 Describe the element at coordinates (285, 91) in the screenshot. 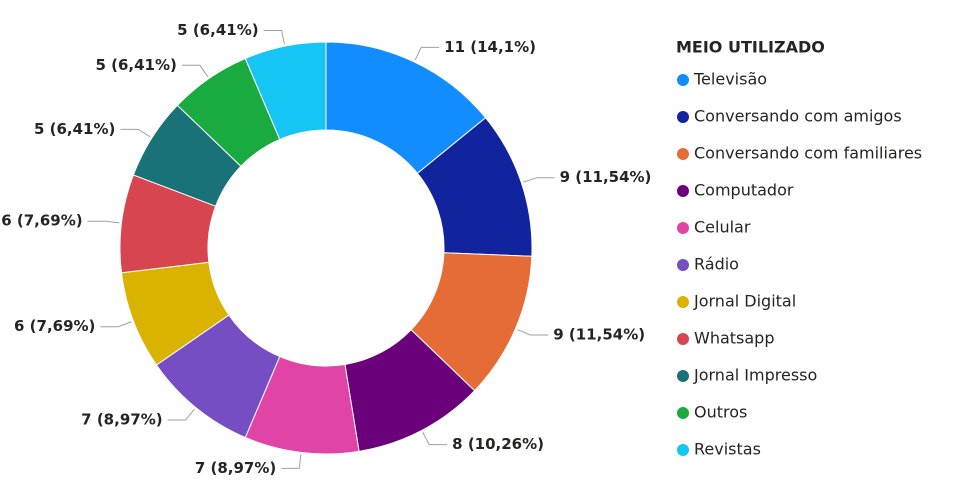

I see `donut-slice` at that location.